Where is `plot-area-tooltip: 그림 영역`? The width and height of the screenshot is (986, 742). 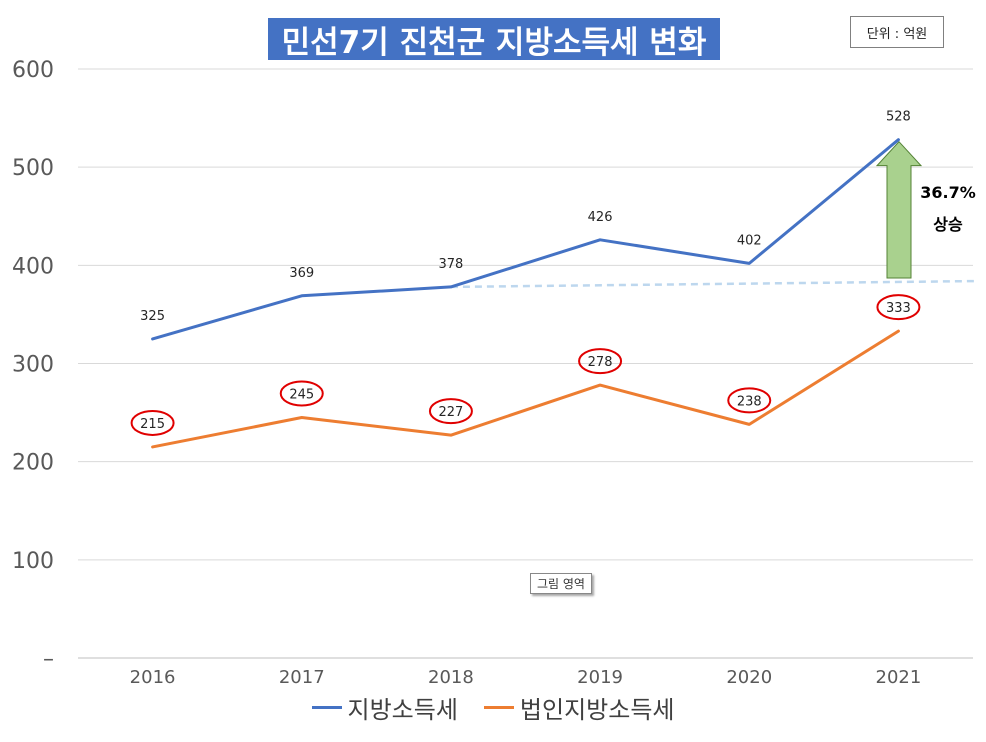
plot-area-tooltip: 그림 영역 is located at coordinates (561, 583).